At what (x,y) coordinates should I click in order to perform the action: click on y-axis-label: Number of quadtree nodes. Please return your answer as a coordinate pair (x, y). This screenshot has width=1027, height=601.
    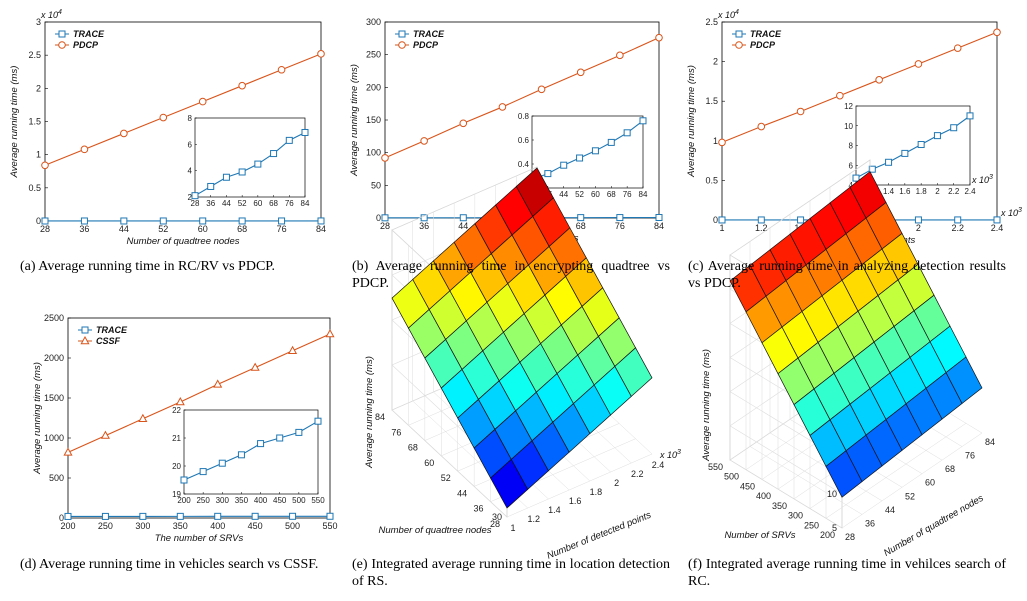
    Looking at the image, I should click on (434, 530).